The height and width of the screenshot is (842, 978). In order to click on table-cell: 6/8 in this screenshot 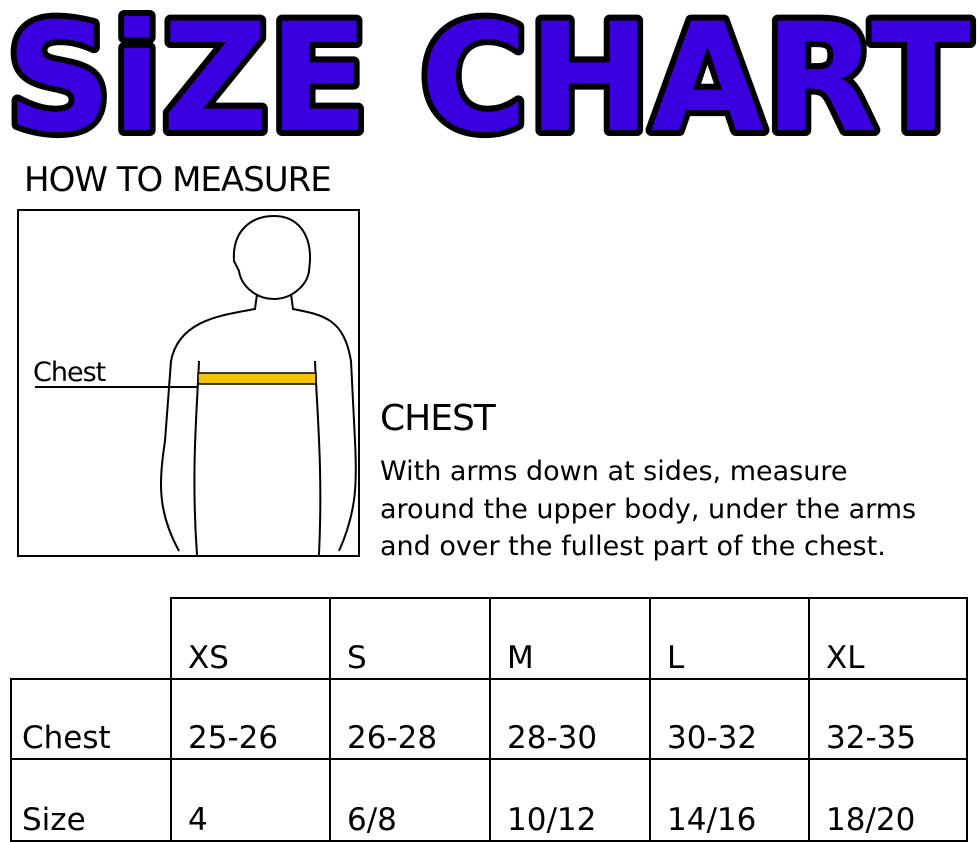, I will do `click(410, 800)`.